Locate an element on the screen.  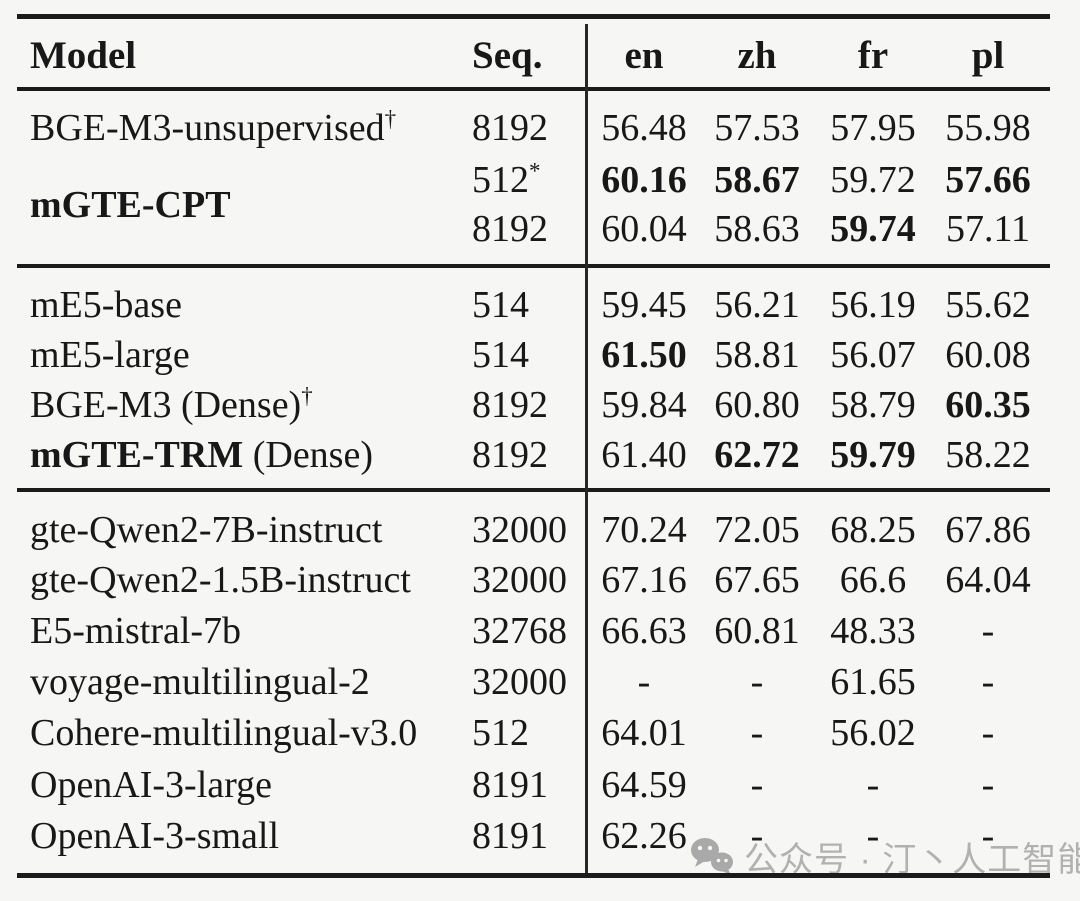
table-header-rule is located at coordinates (533, 89).